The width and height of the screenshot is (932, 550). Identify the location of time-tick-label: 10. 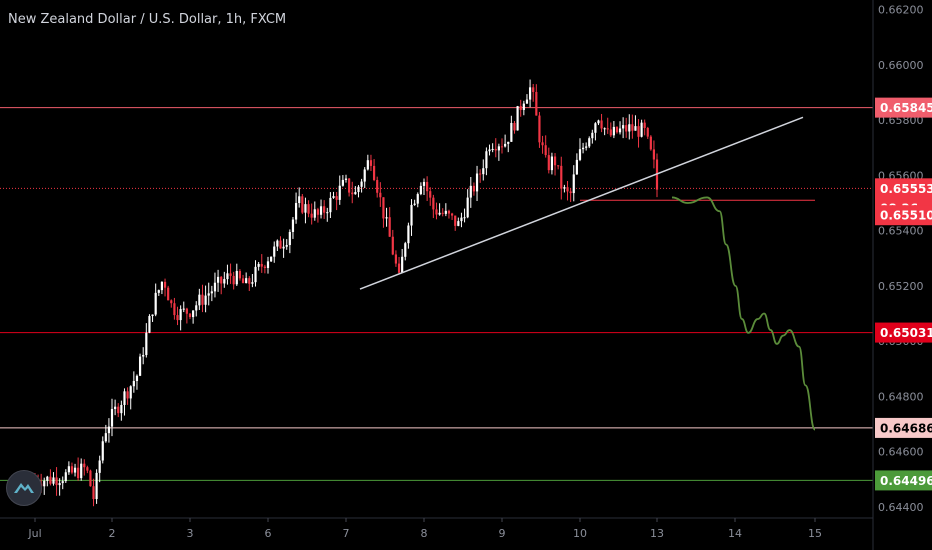
(580, 533).